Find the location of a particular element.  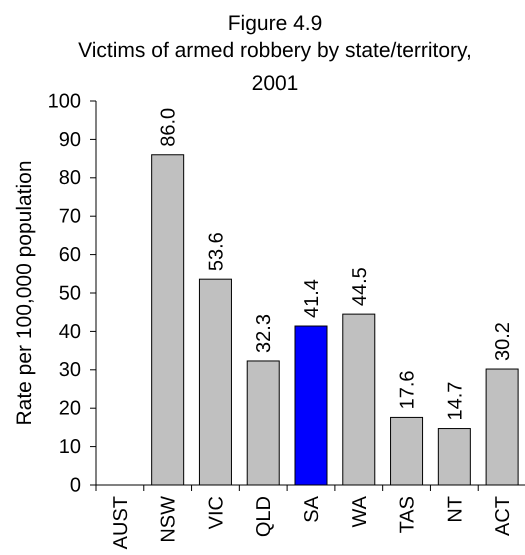

x-tick-label: AUST is located at coordinates (121, 523).